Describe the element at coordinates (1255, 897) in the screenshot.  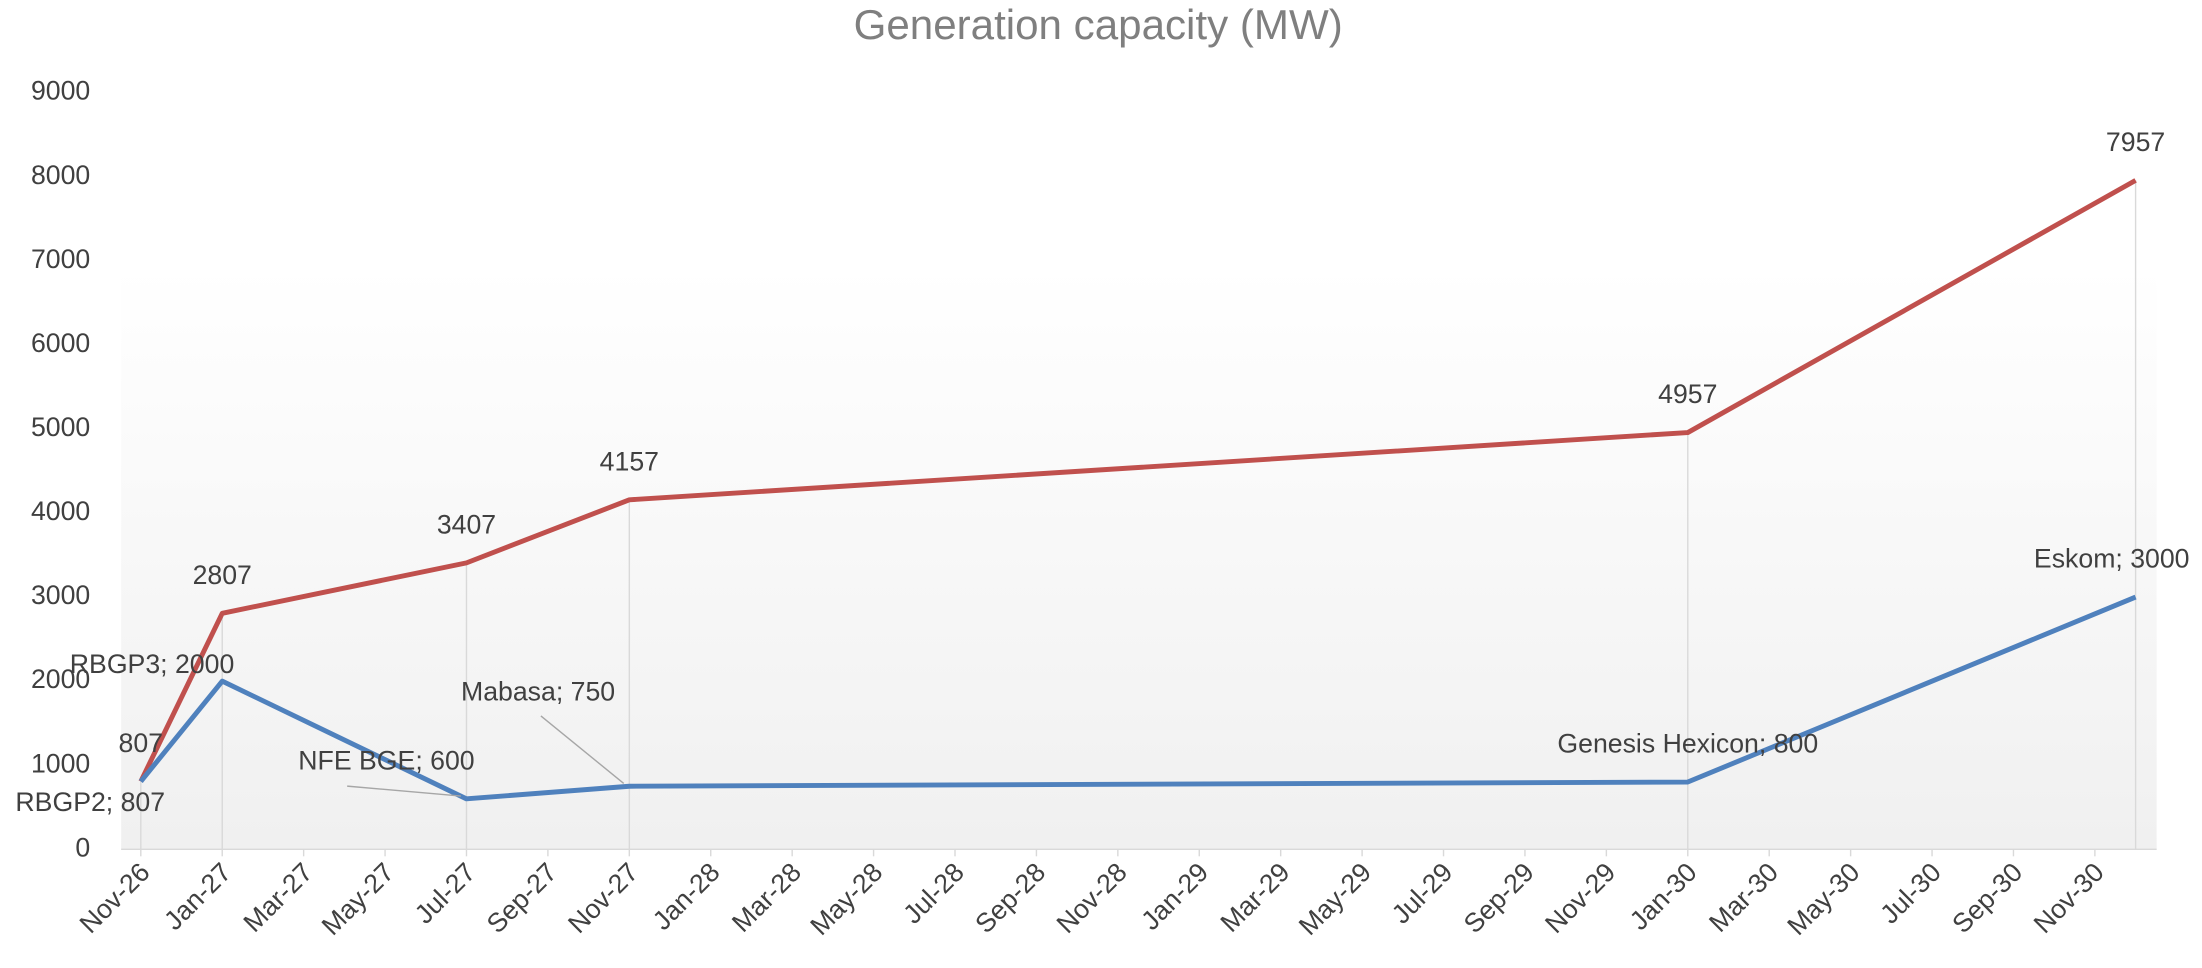
I see `x-tick-label: Mar-29` at that location.